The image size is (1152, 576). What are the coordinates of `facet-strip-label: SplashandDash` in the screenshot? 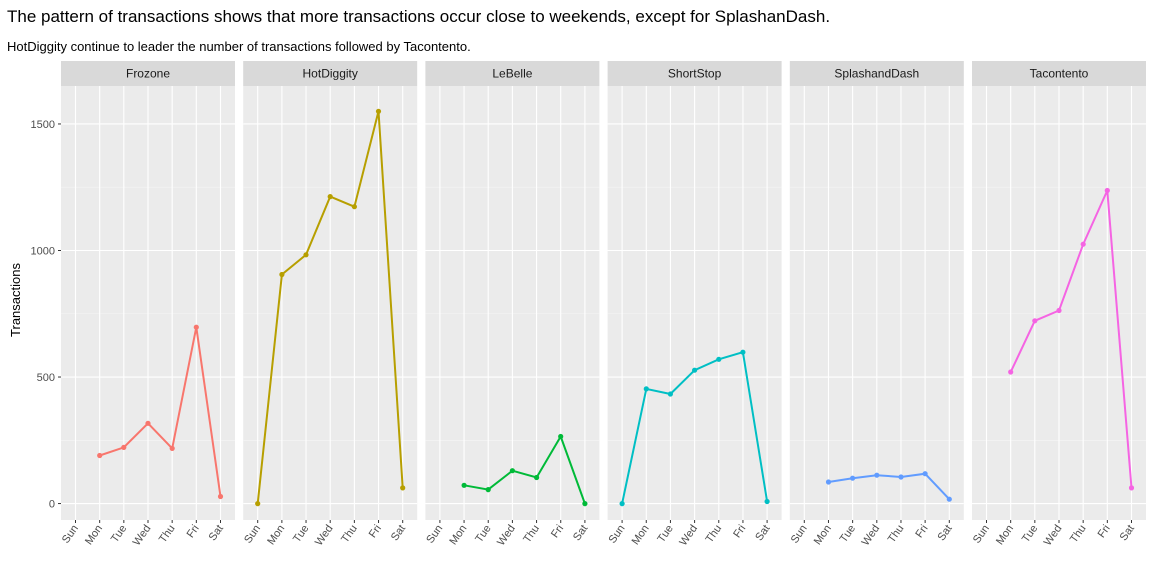 It's located at (876, 74).